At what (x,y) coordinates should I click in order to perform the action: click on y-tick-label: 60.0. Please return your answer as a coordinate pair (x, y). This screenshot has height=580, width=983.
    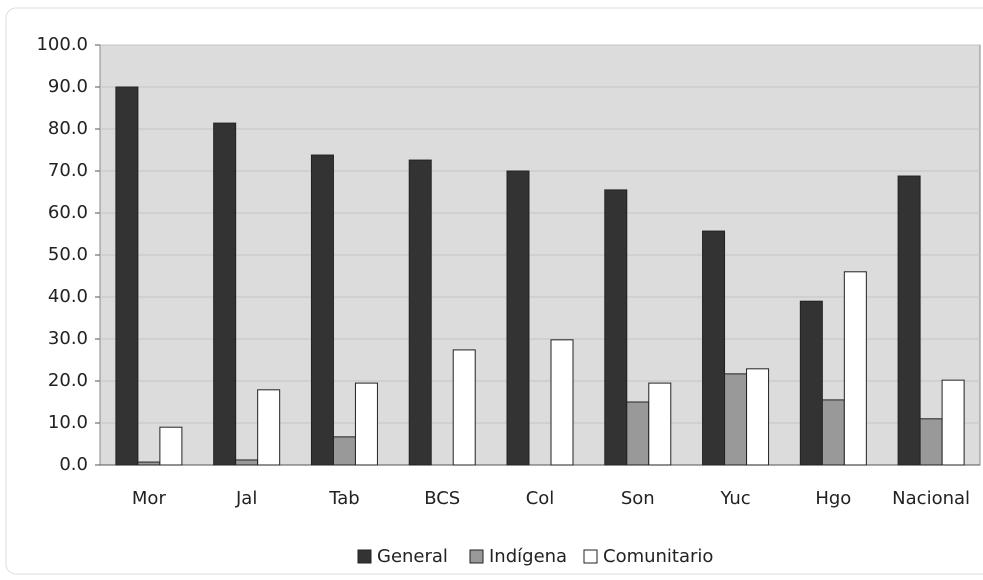
    Looking at the image, I should click on (68, 212).